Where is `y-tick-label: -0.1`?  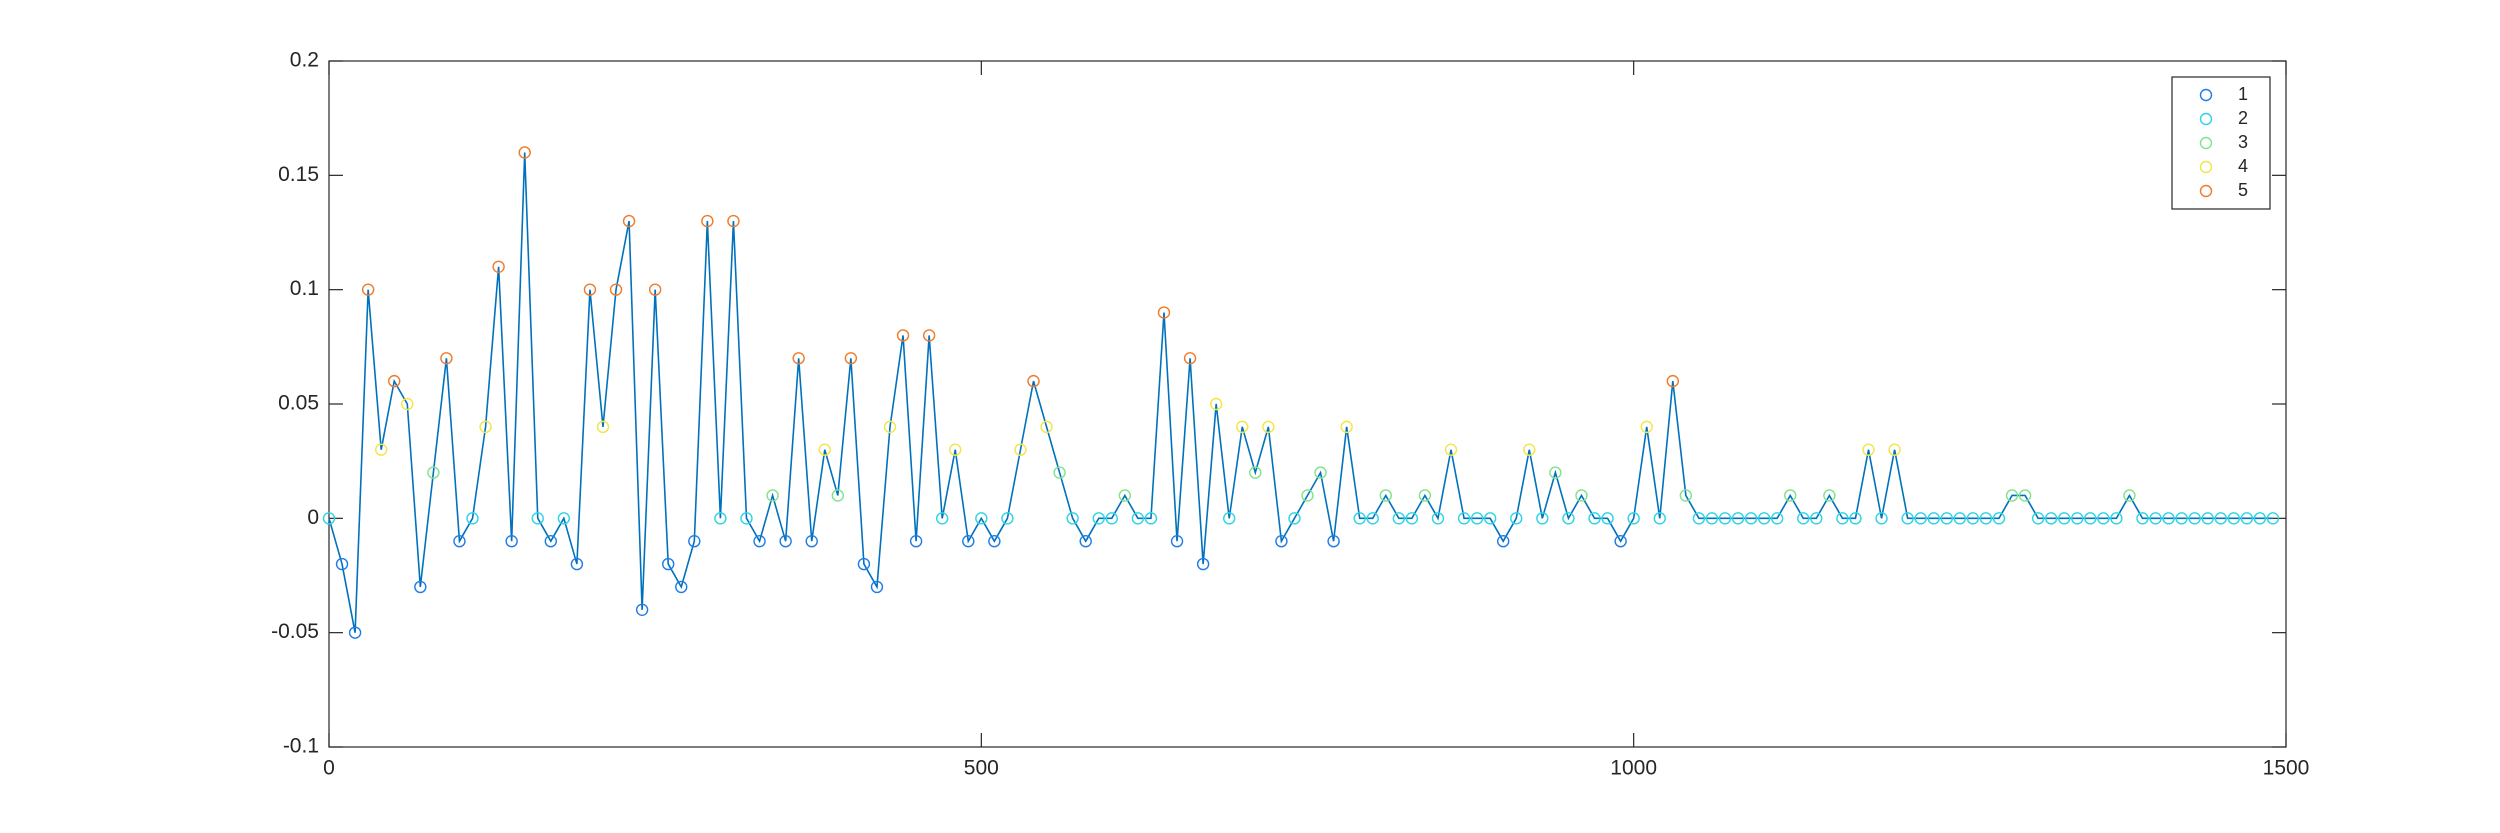 y-tick-label: -0.1 is located at coordinates (301, 746).